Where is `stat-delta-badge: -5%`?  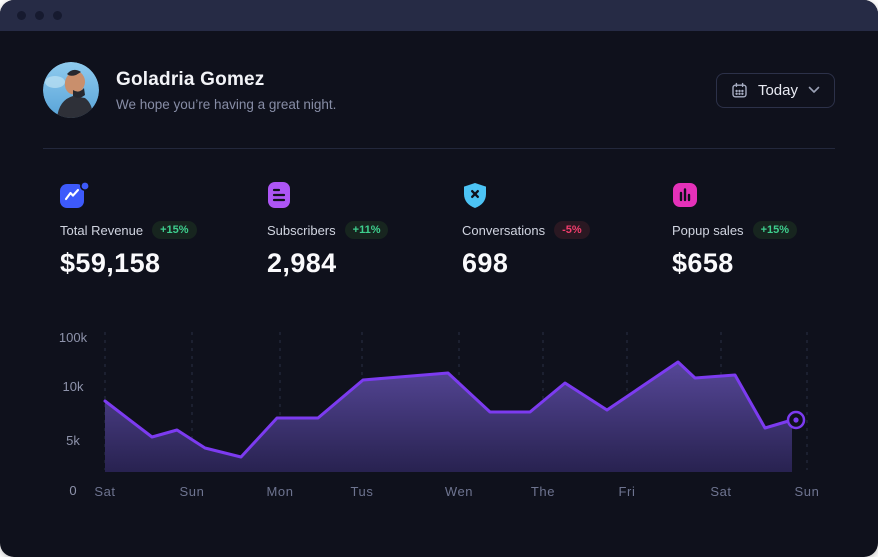
stat-delta-badge: -5% is located at coordinates (572, 230).